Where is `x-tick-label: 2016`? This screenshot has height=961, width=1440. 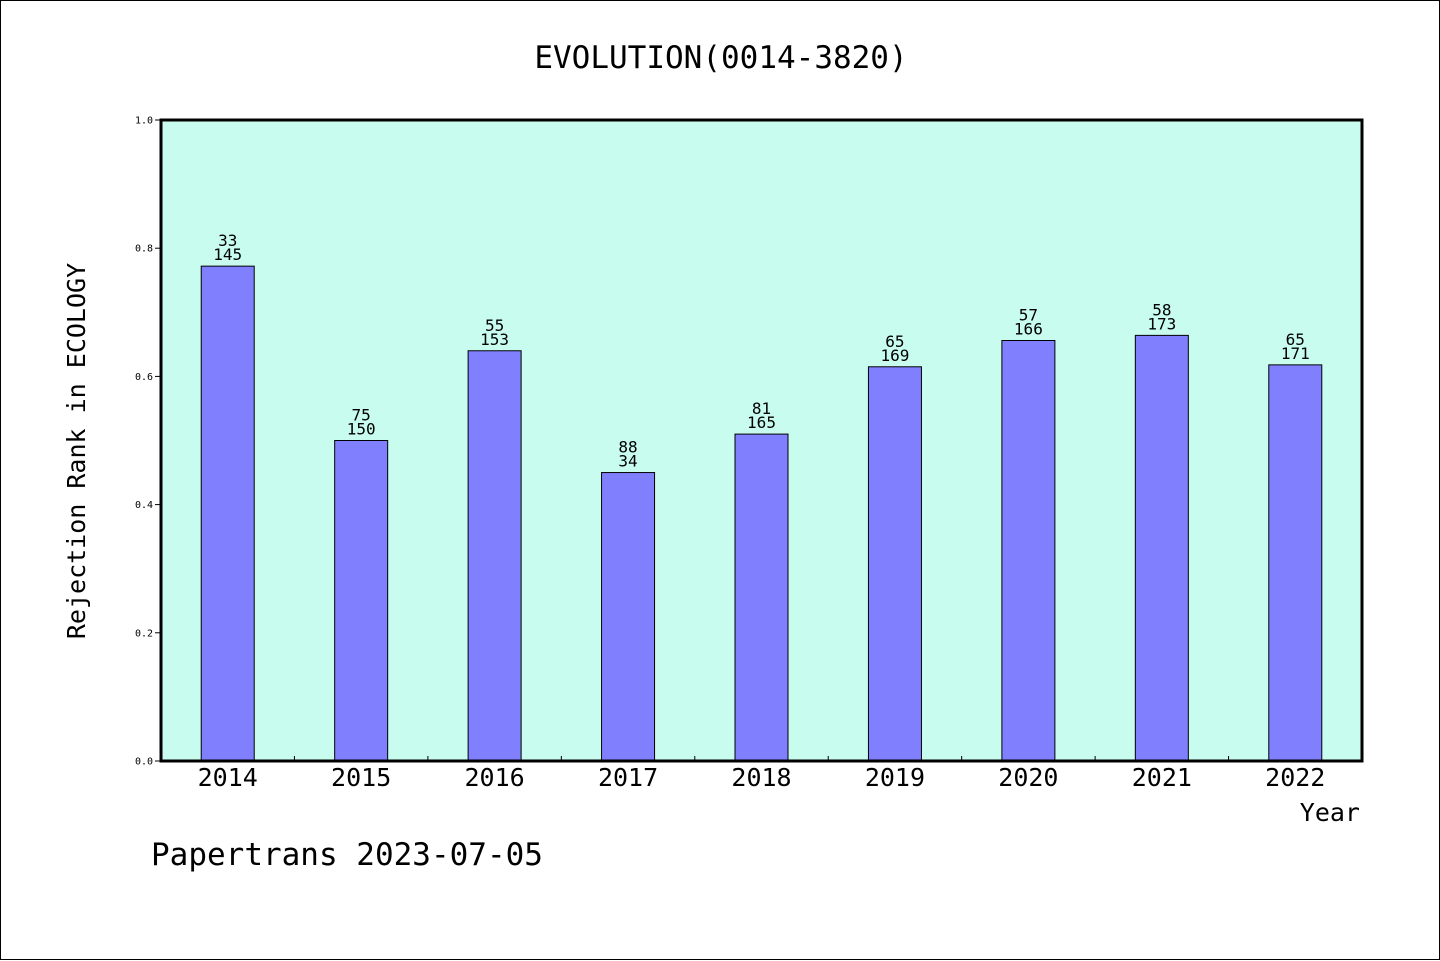
x-tick-label: 2016 is located at coordinates (495, 777).